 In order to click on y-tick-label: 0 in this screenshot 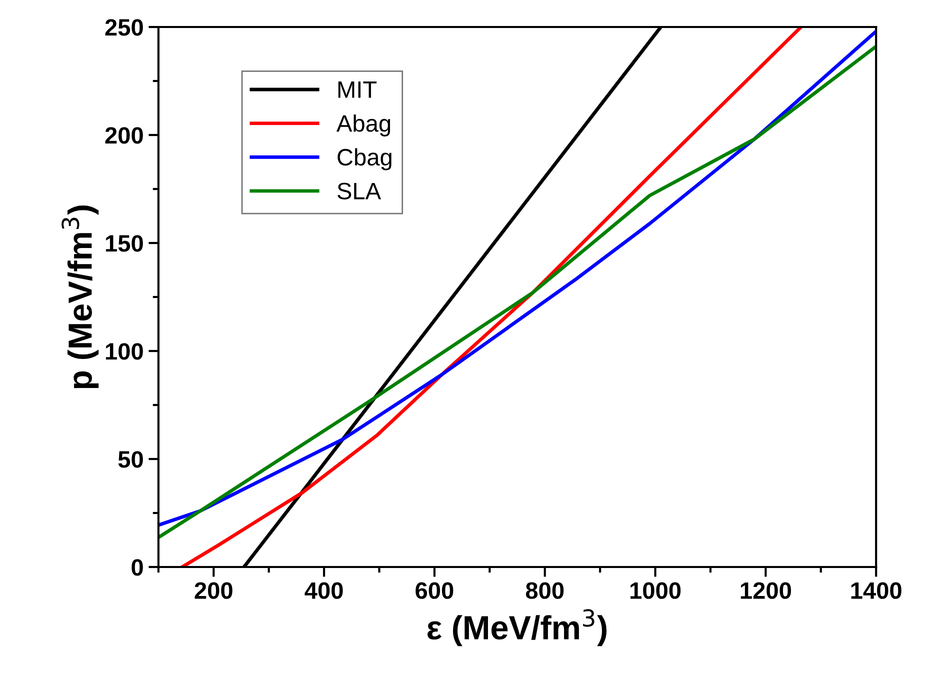, I will do `click(137, 567)`.